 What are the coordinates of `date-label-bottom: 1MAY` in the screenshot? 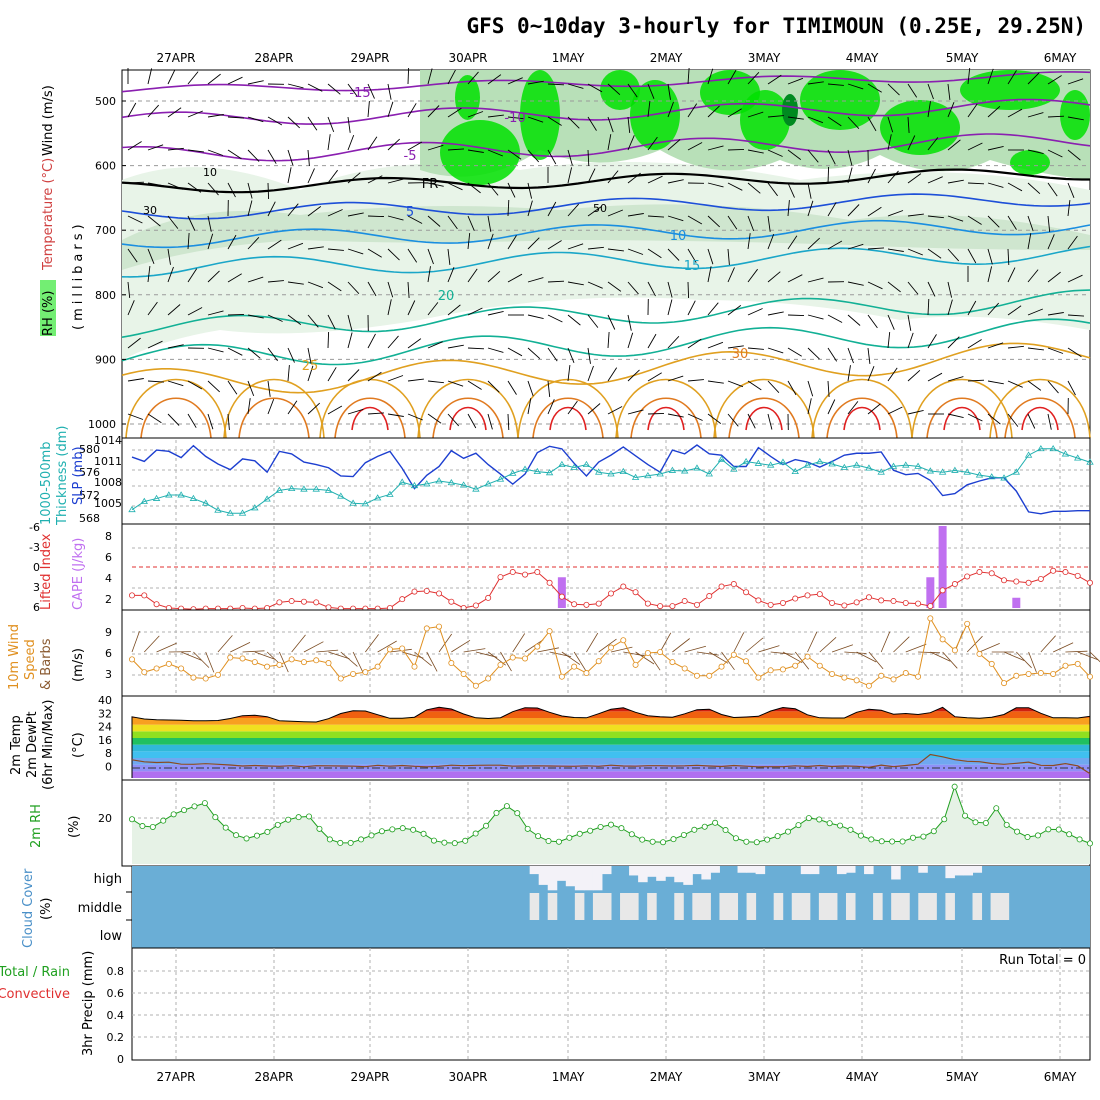 It's located at (568, 1077).